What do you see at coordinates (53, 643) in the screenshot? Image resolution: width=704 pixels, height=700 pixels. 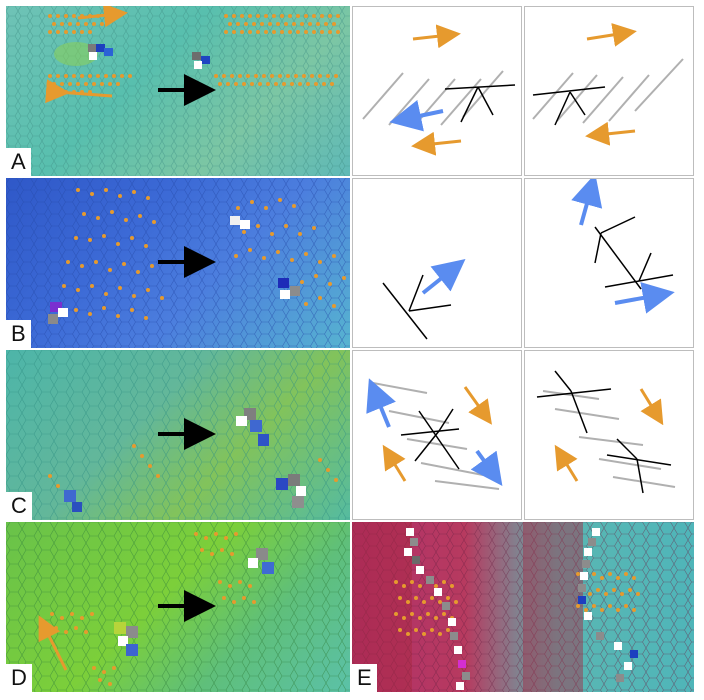 I see `flow-arrow-d` at bounding box center [53, 643].